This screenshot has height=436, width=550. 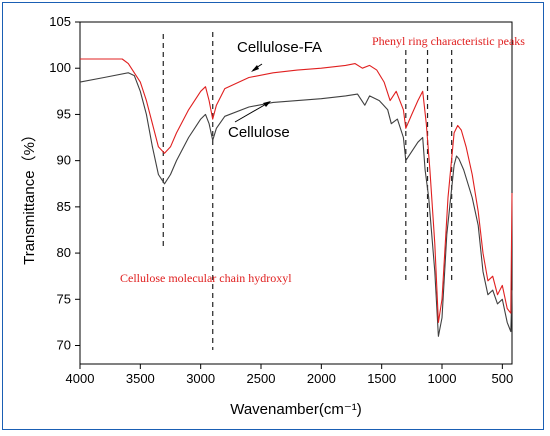 What do you see at coordinates (296, 409) in the screenshot?
I see `x-axis-label: Wavenamber(cm⁻¹)` at bounding box center [296, 409].